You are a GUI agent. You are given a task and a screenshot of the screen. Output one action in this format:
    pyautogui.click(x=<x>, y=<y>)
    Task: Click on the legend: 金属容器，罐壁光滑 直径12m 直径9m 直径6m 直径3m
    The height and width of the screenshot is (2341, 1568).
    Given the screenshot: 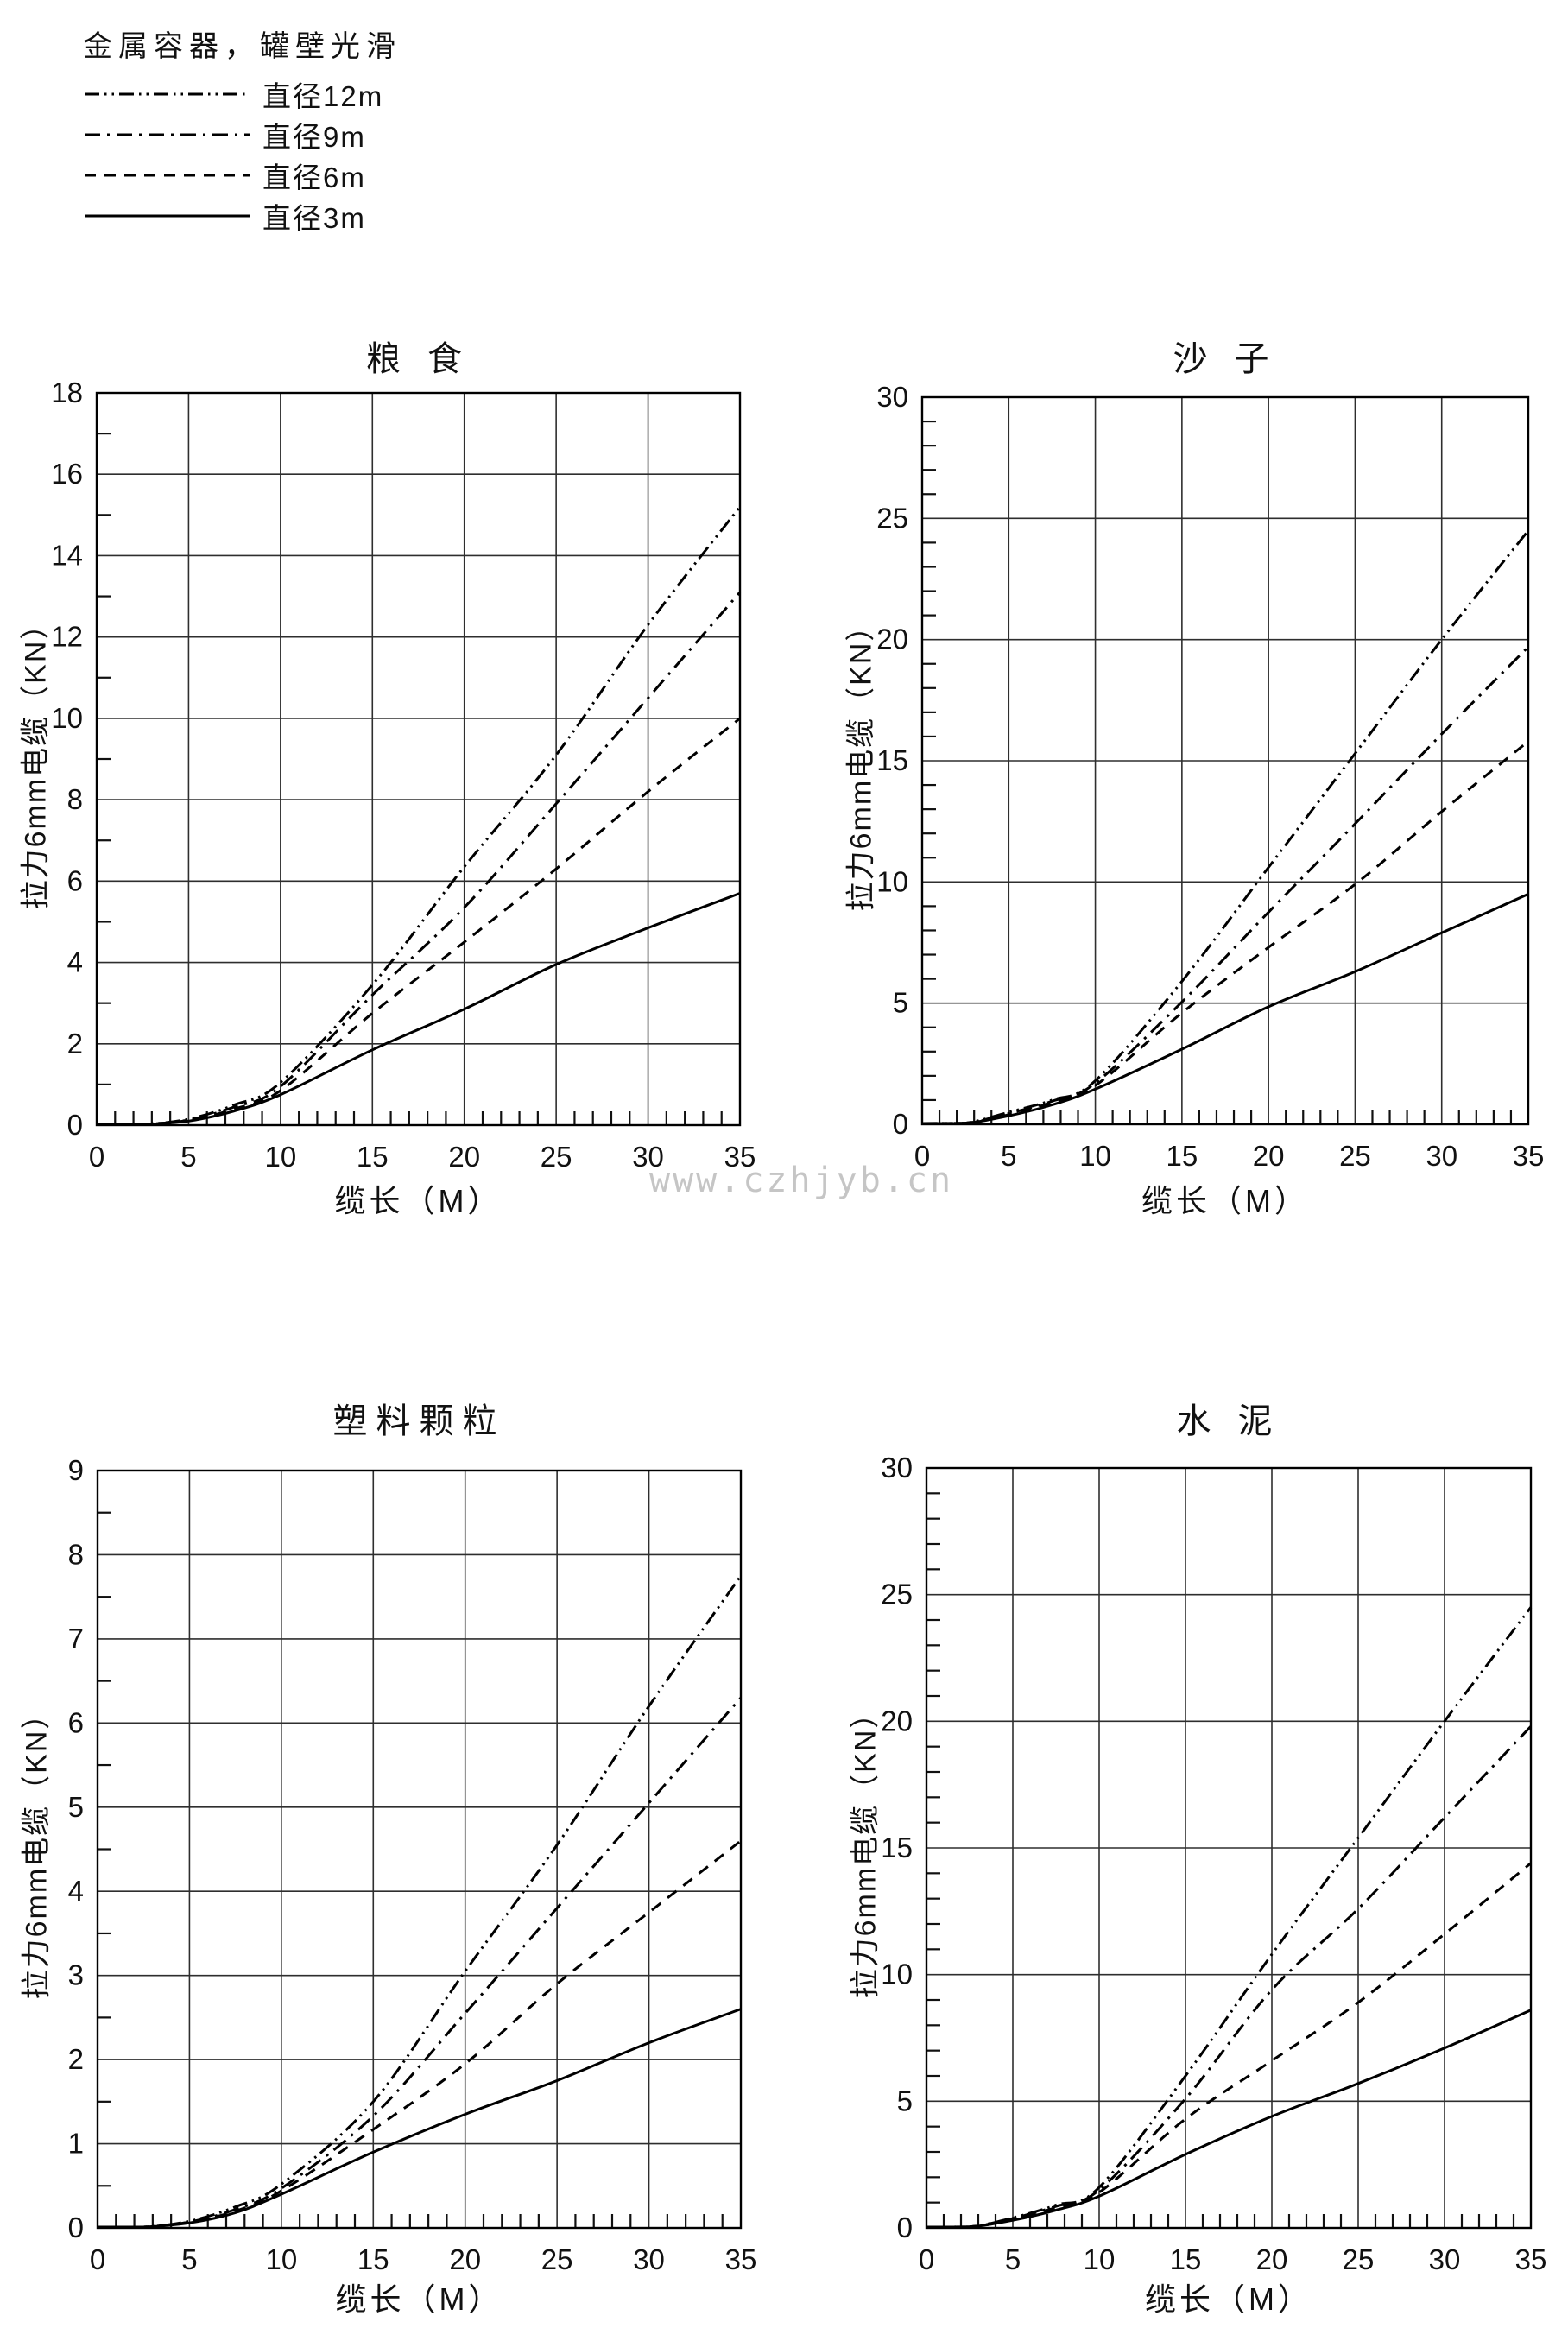 What is the action you would take?
    pyautogui.click(x=242, y=129)
    